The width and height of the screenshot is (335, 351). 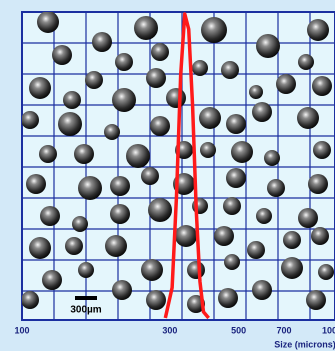 I want to click on x-tick-label: 100, so click(x=21, y=330).